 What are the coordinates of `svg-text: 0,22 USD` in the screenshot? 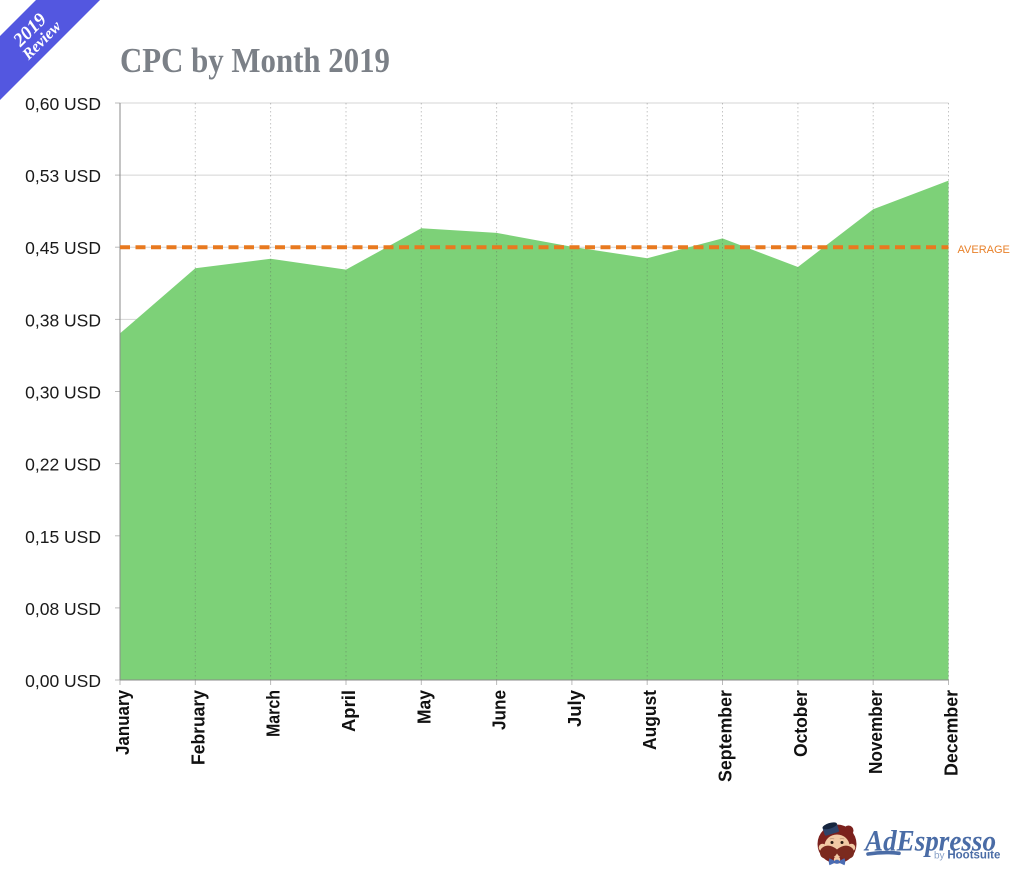 It's located at (63, 465).